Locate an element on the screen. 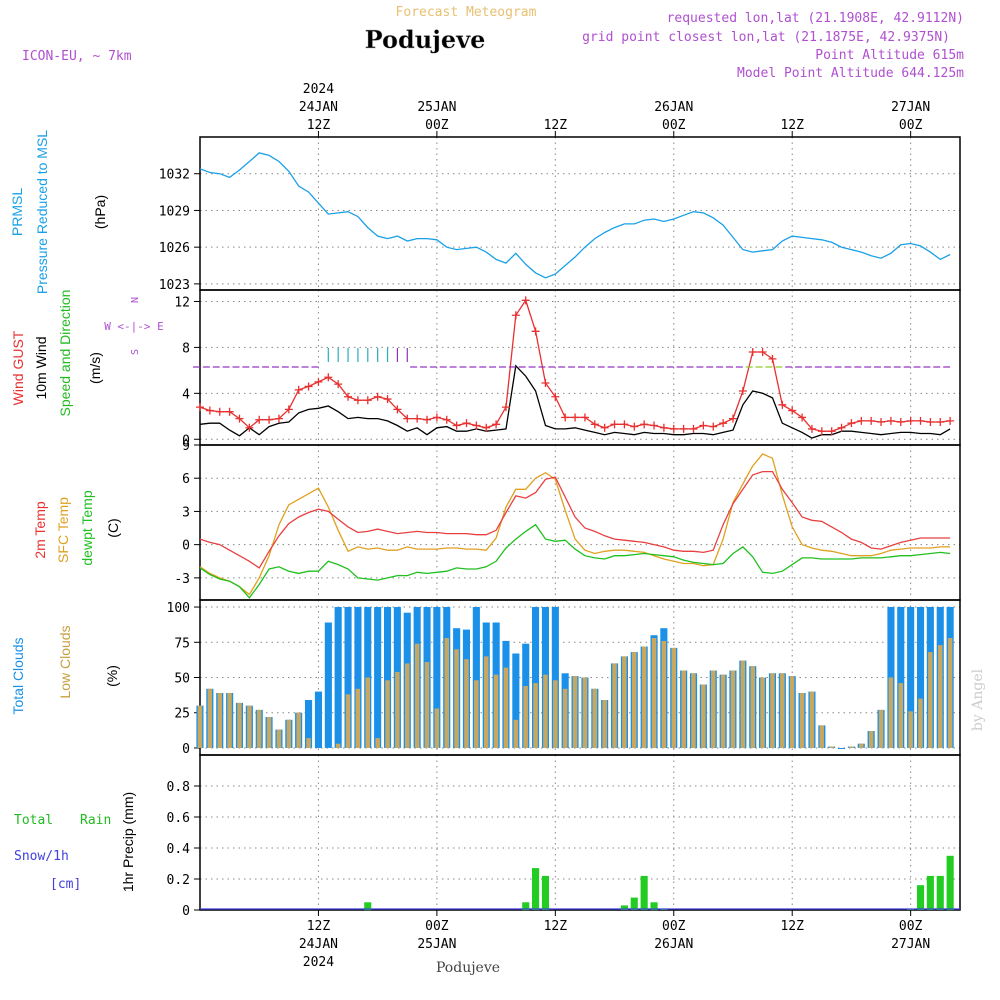  precip-ytick-label: 0.6 is located at coordinates (178, 818).